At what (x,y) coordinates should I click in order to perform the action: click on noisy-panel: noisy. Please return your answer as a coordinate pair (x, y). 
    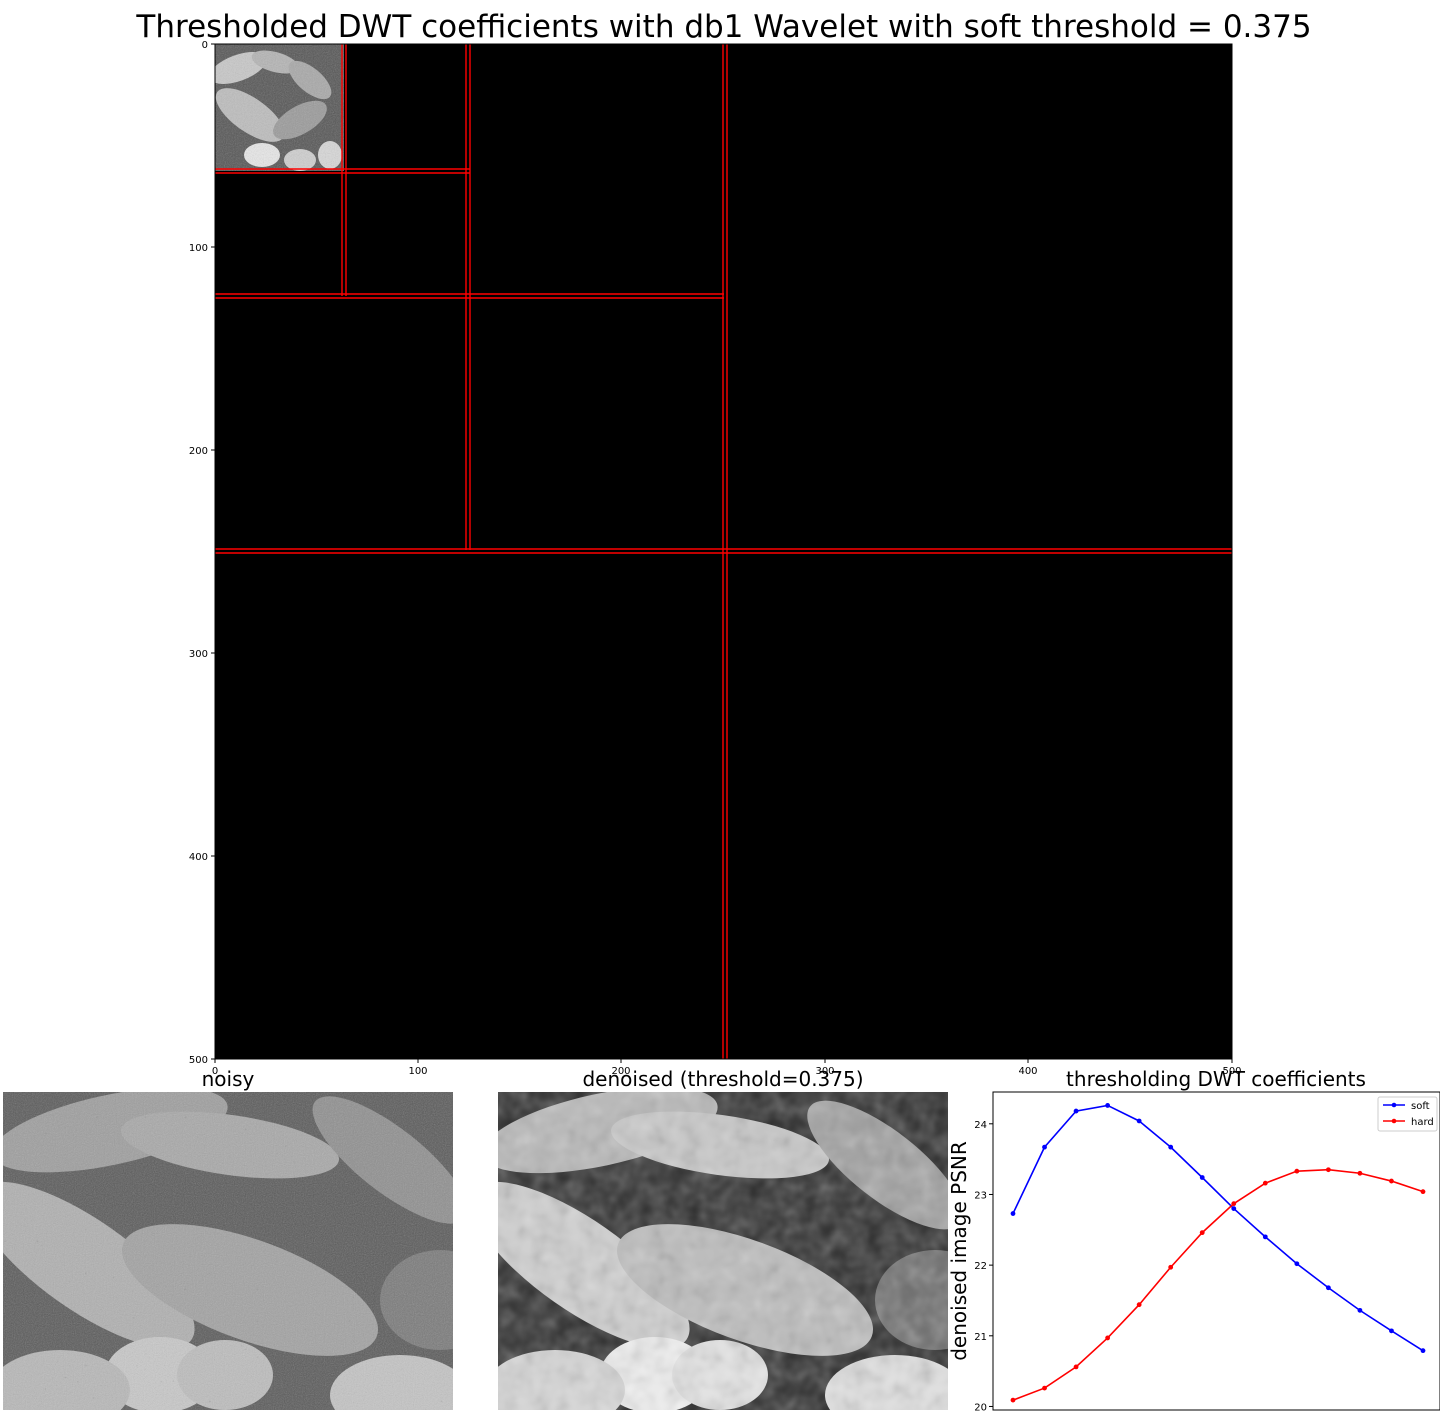
    Looking at the image, I should click on (228, 1238).